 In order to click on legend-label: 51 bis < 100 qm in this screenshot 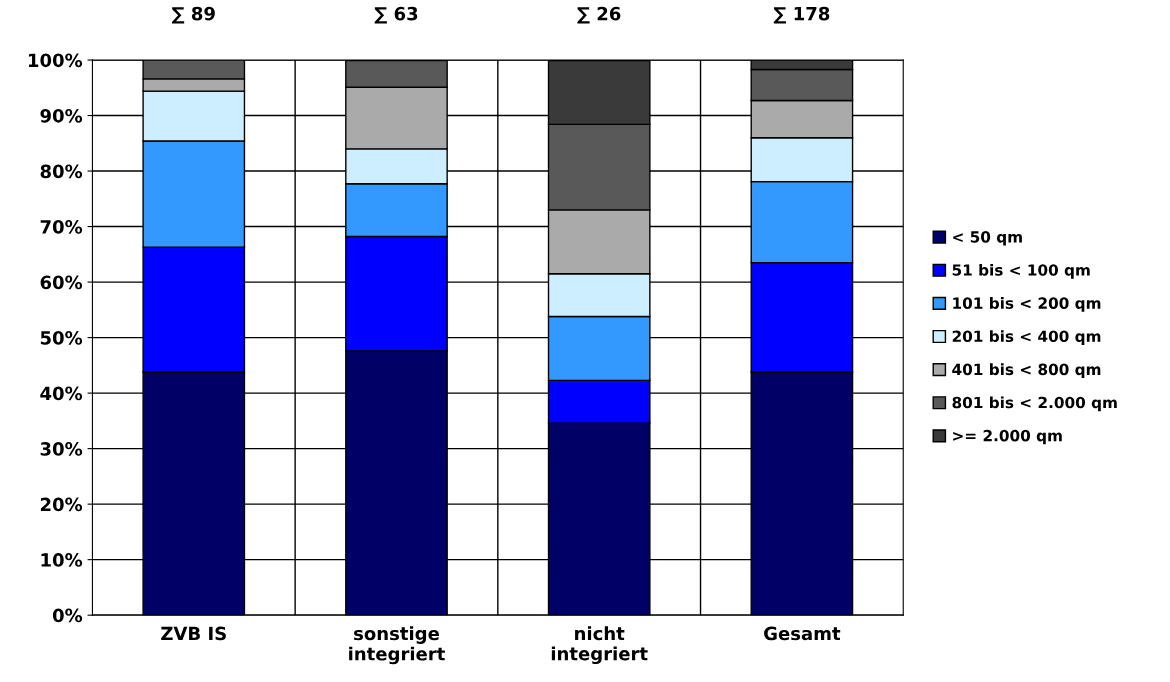, I will do `click(1021, 271)`.